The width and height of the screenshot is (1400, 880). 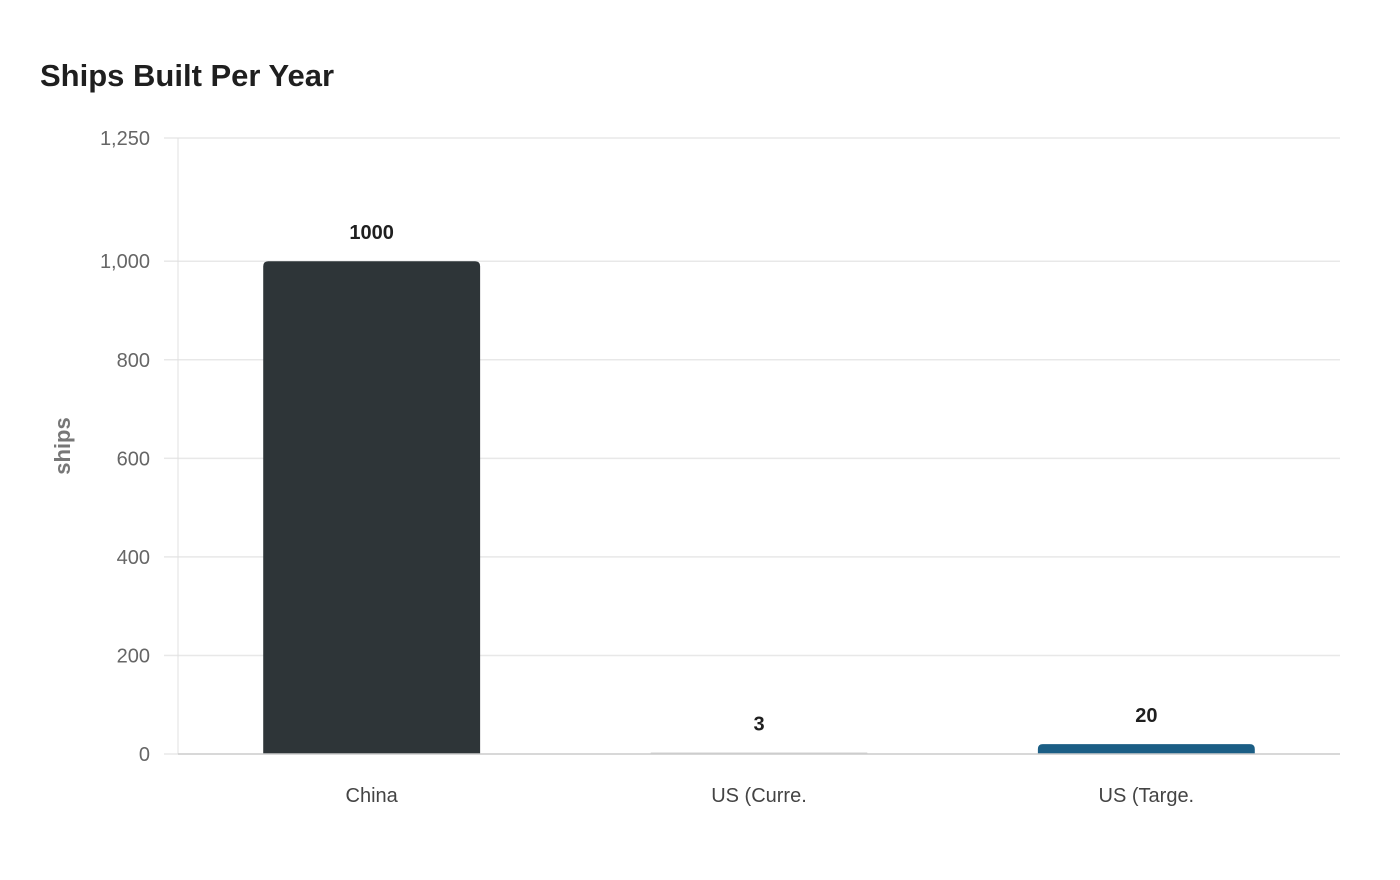 What do you see at coordinates (1147, 796) in the screenshot?
I see `x-tick-label: US (Targe.` at bounding box center [1147, 796].